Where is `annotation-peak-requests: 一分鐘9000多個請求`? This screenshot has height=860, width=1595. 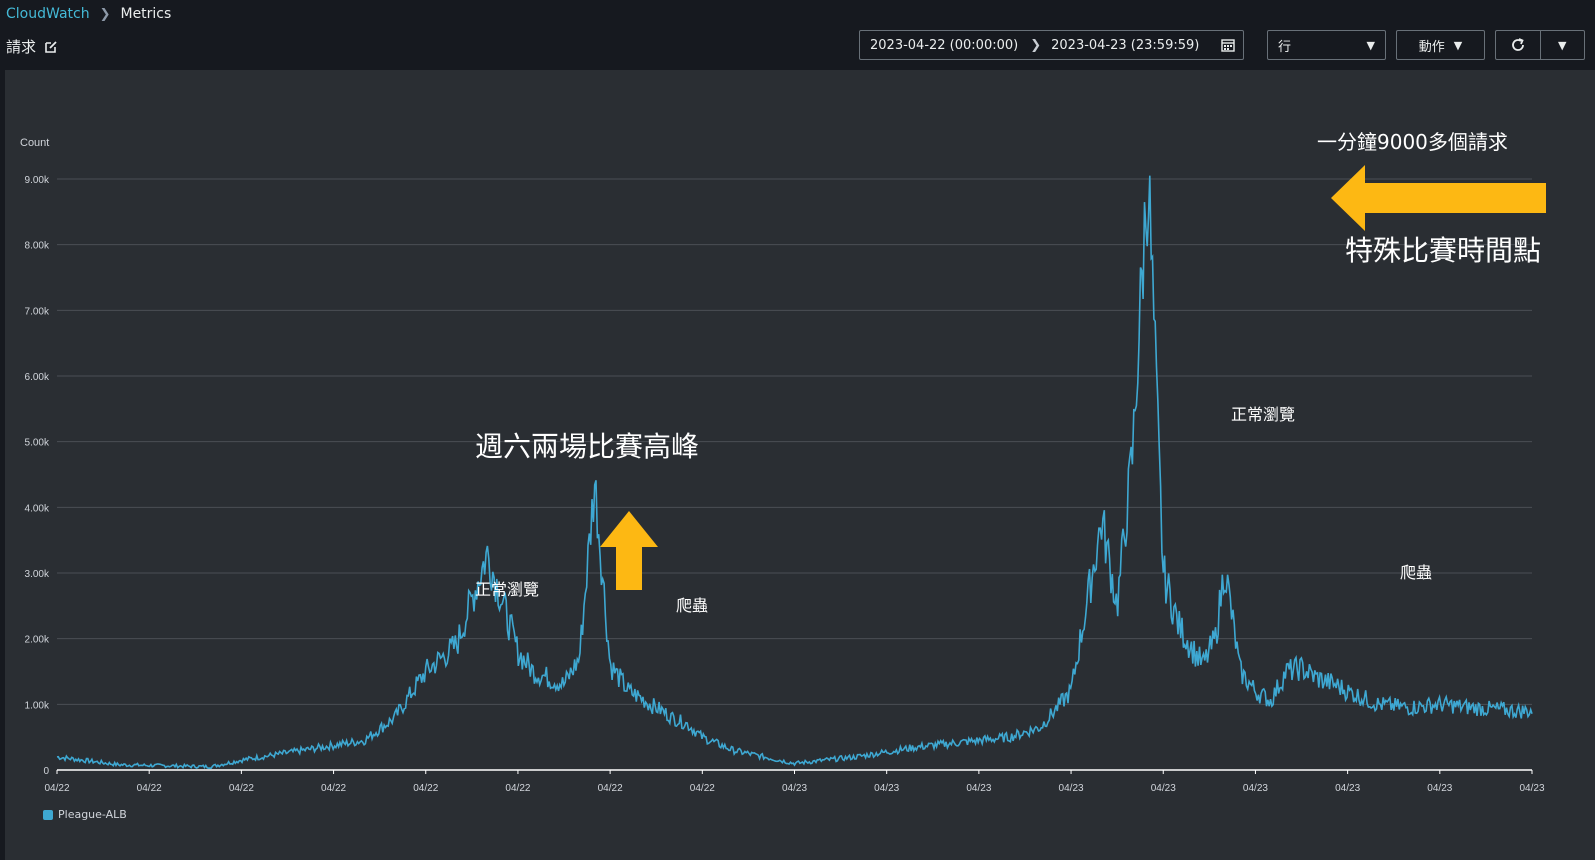 annotation-peak-requests: 一分鐘9000多個請求 is located at coordinates (1412, 142).